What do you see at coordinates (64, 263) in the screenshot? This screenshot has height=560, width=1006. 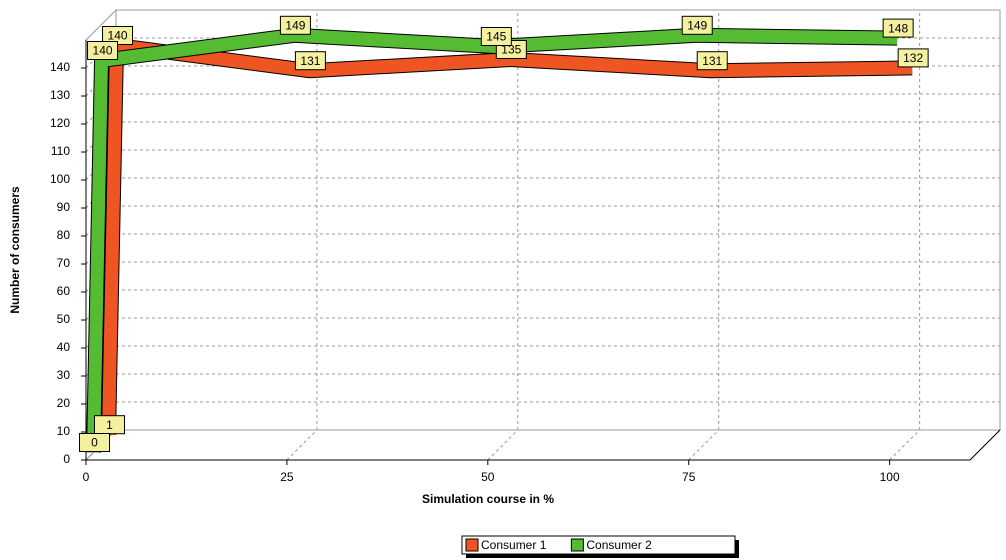 I see `y-tick-label: 70` at bounding box center [64, 263].